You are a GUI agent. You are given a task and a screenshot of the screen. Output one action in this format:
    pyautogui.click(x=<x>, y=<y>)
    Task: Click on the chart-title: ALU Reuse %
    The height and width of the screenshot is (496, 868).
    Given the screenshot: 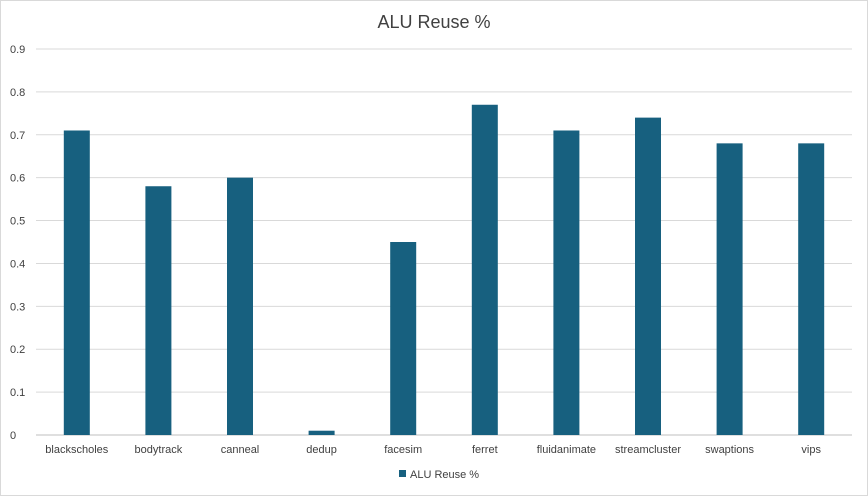 What is the action you would take?
    pyautogui.click(x=433, y=22)
    